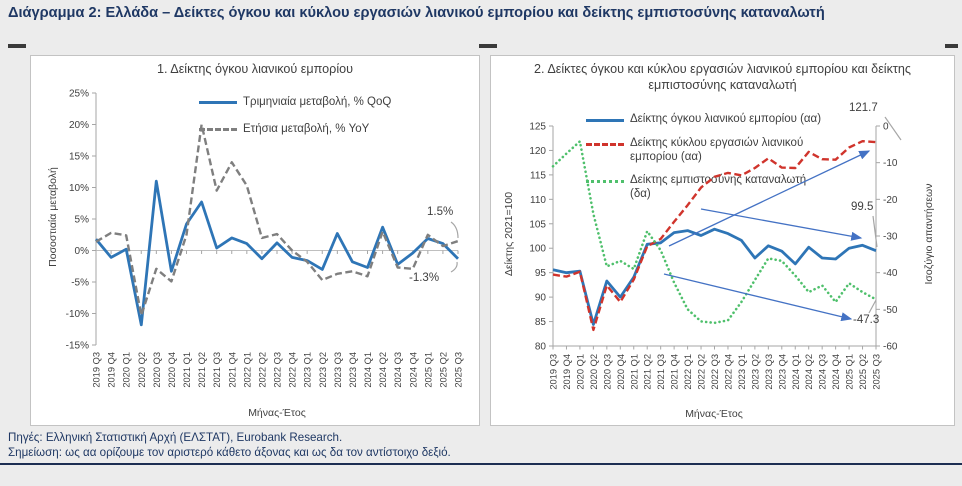  Describe the element at coordinates (886, 127) in the screenshot. I see `svg-text: 0` at that location.